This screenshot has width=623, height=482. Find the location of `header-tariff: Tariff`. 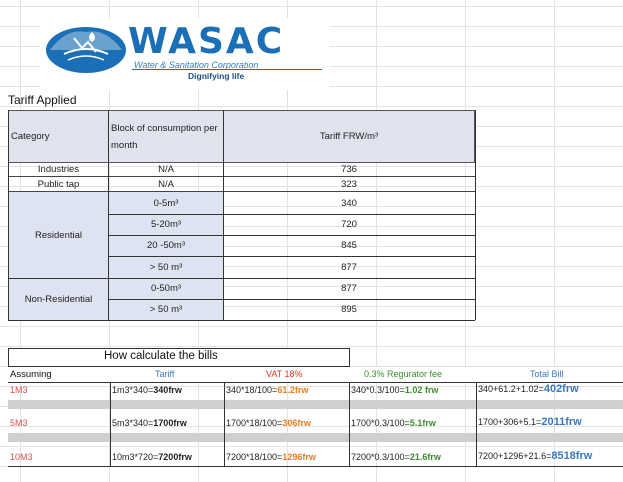

header-tariff: Tariff is located at coordinates (165, 374).